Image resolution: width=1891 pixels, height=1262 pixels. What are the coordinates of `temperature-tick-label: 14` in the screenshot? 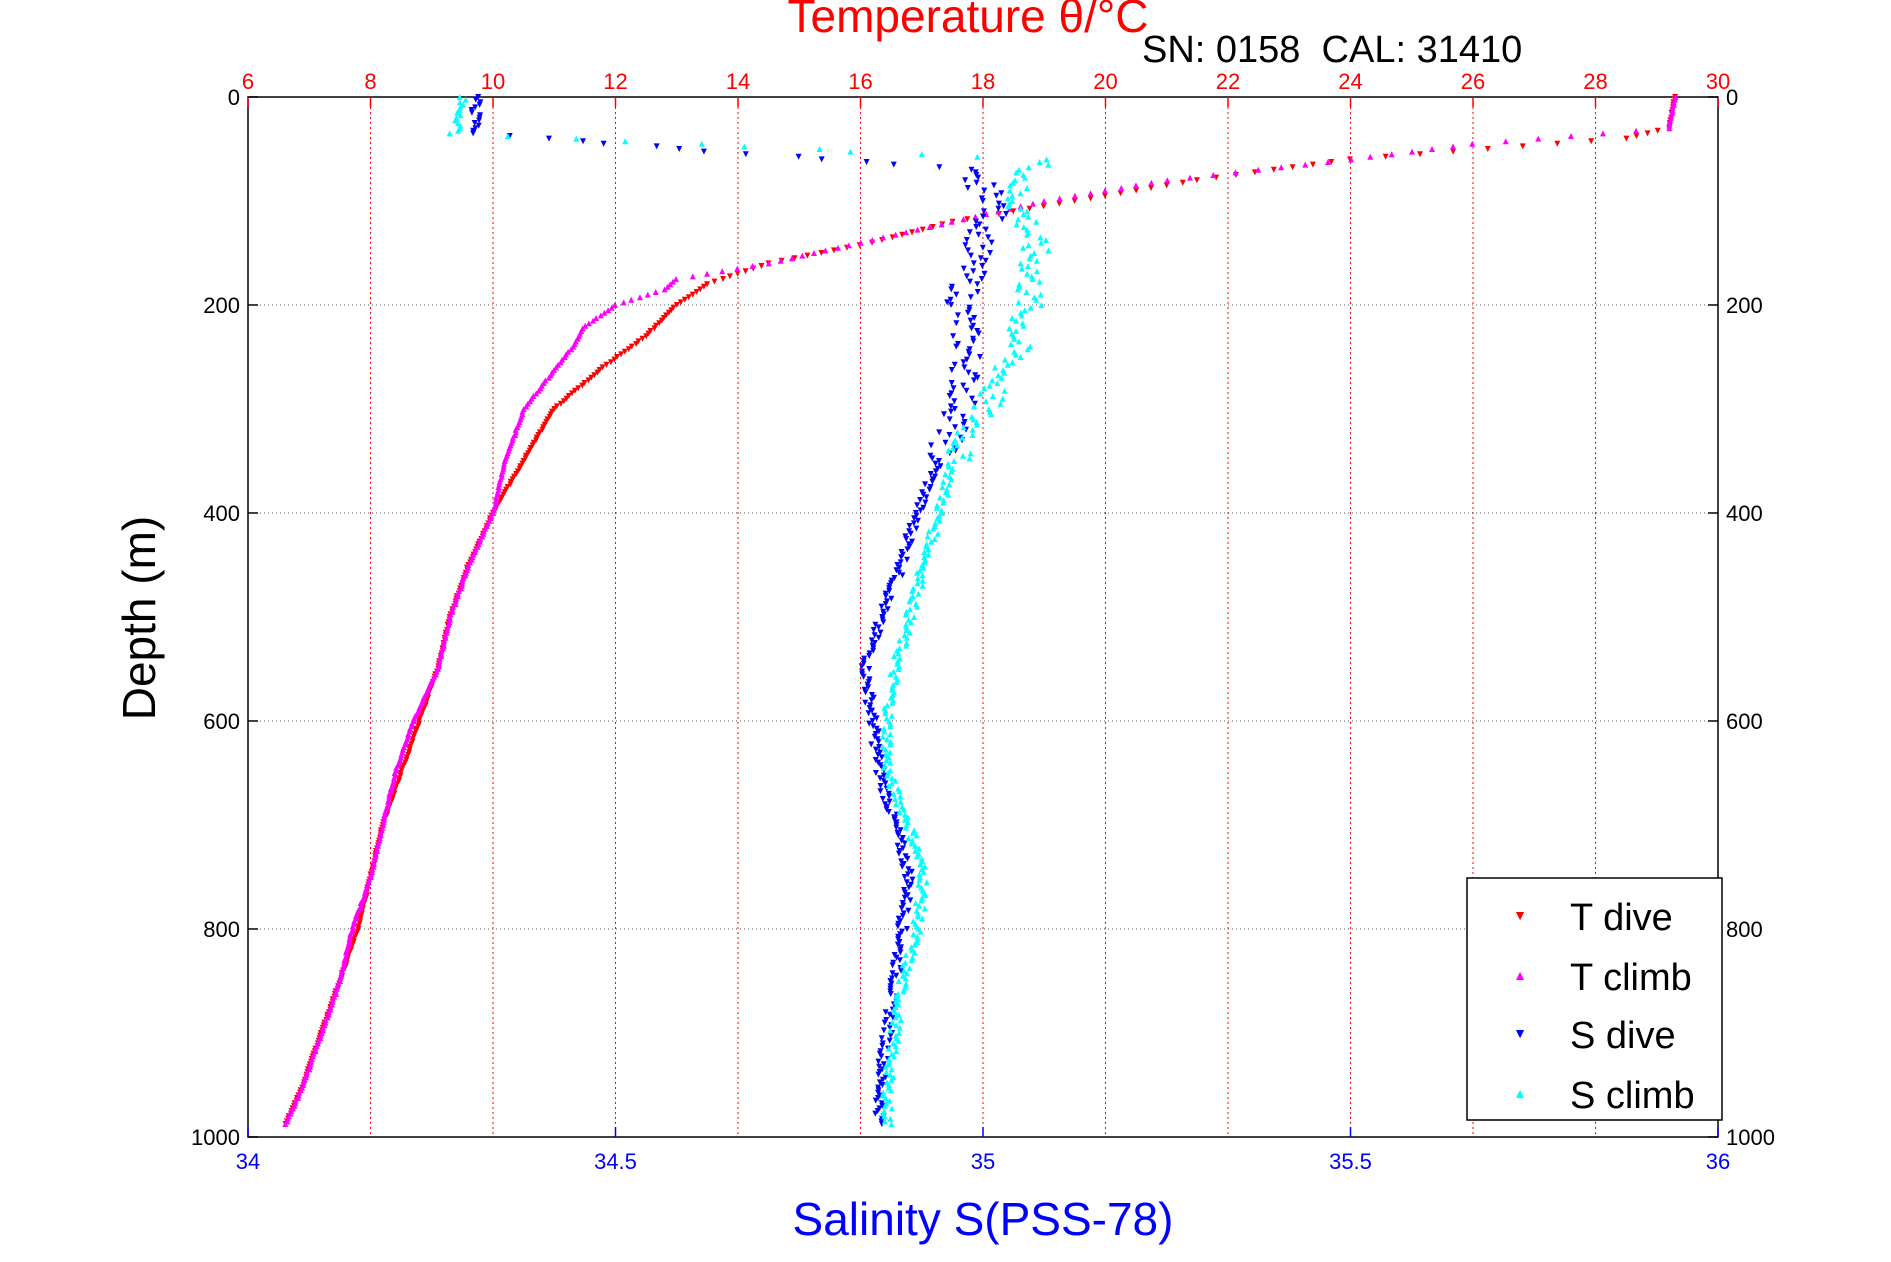 It's located at (738, 81).